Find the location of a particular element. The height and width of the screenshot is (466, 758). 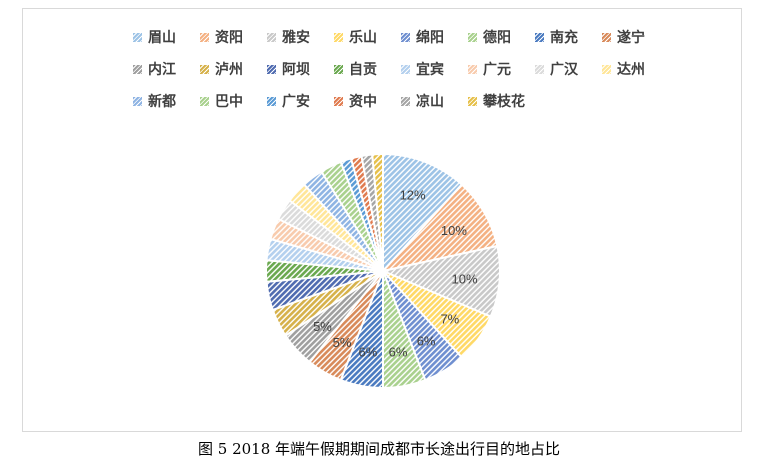

legend-item: 凉山 is located at coordinates (422, 101).